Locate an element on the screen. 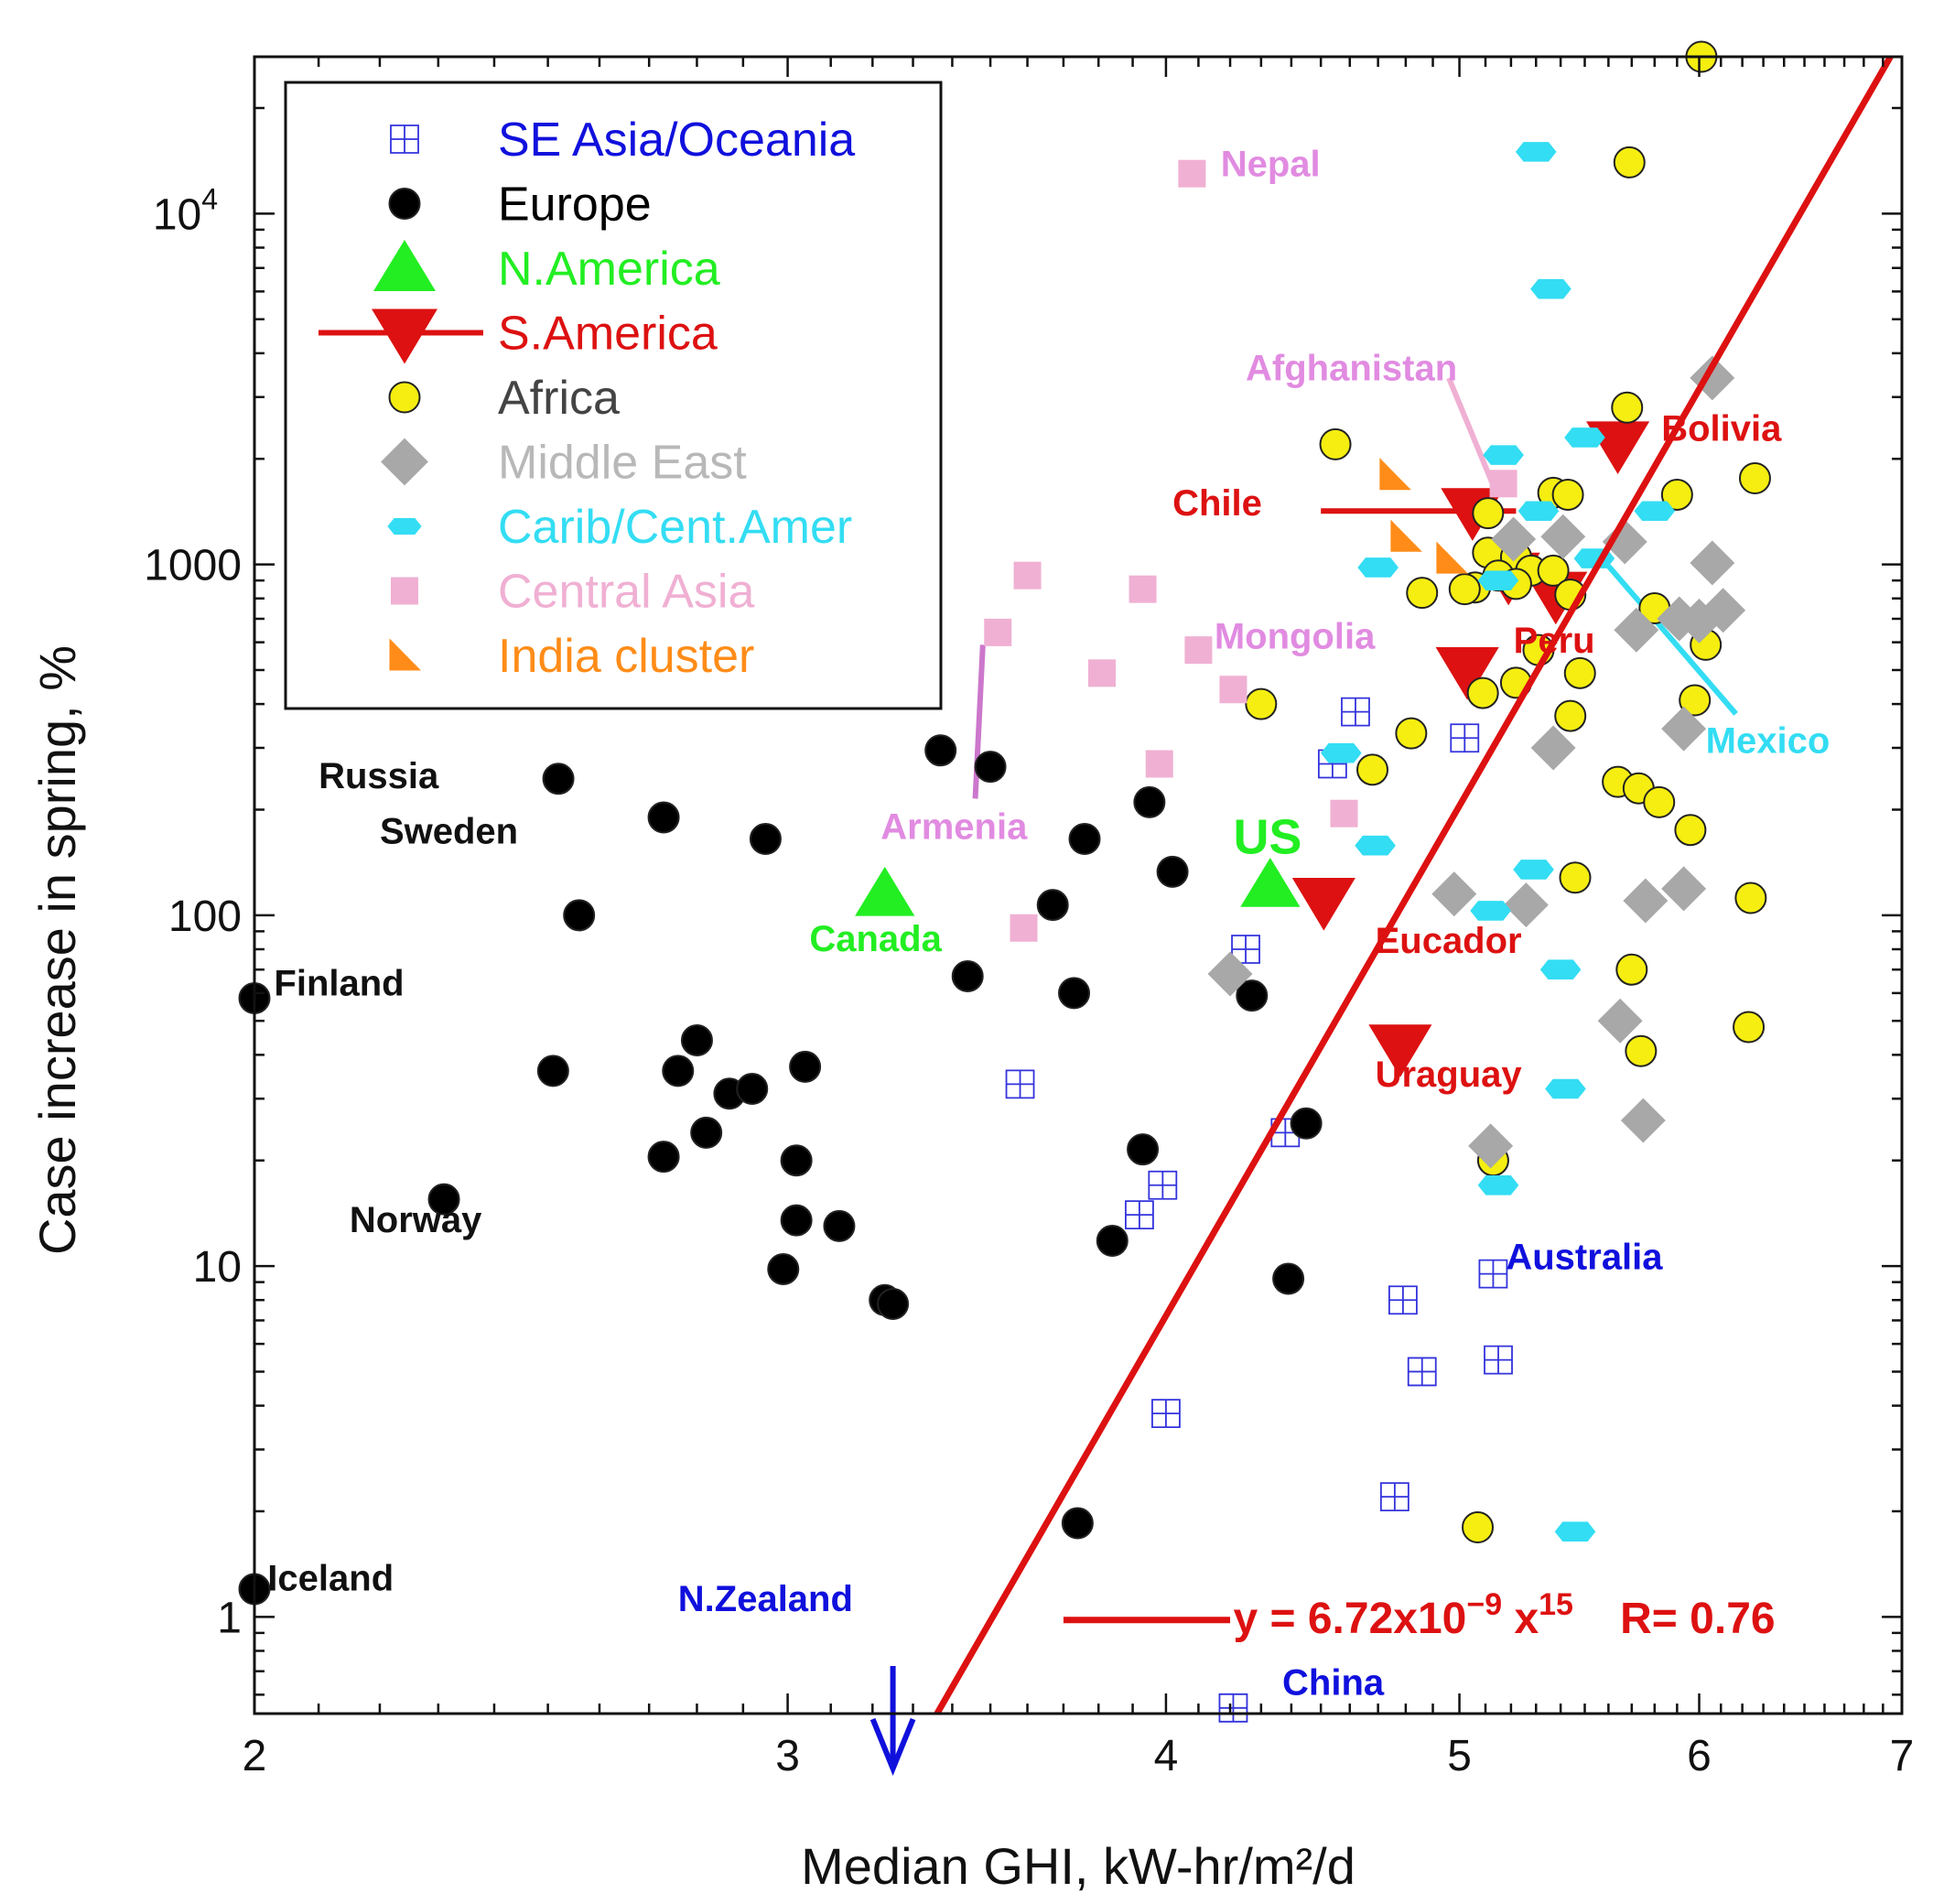 This screenshot has width=1944, height=1904. legend-marker-middle-east is located at coordinates (404, 462).